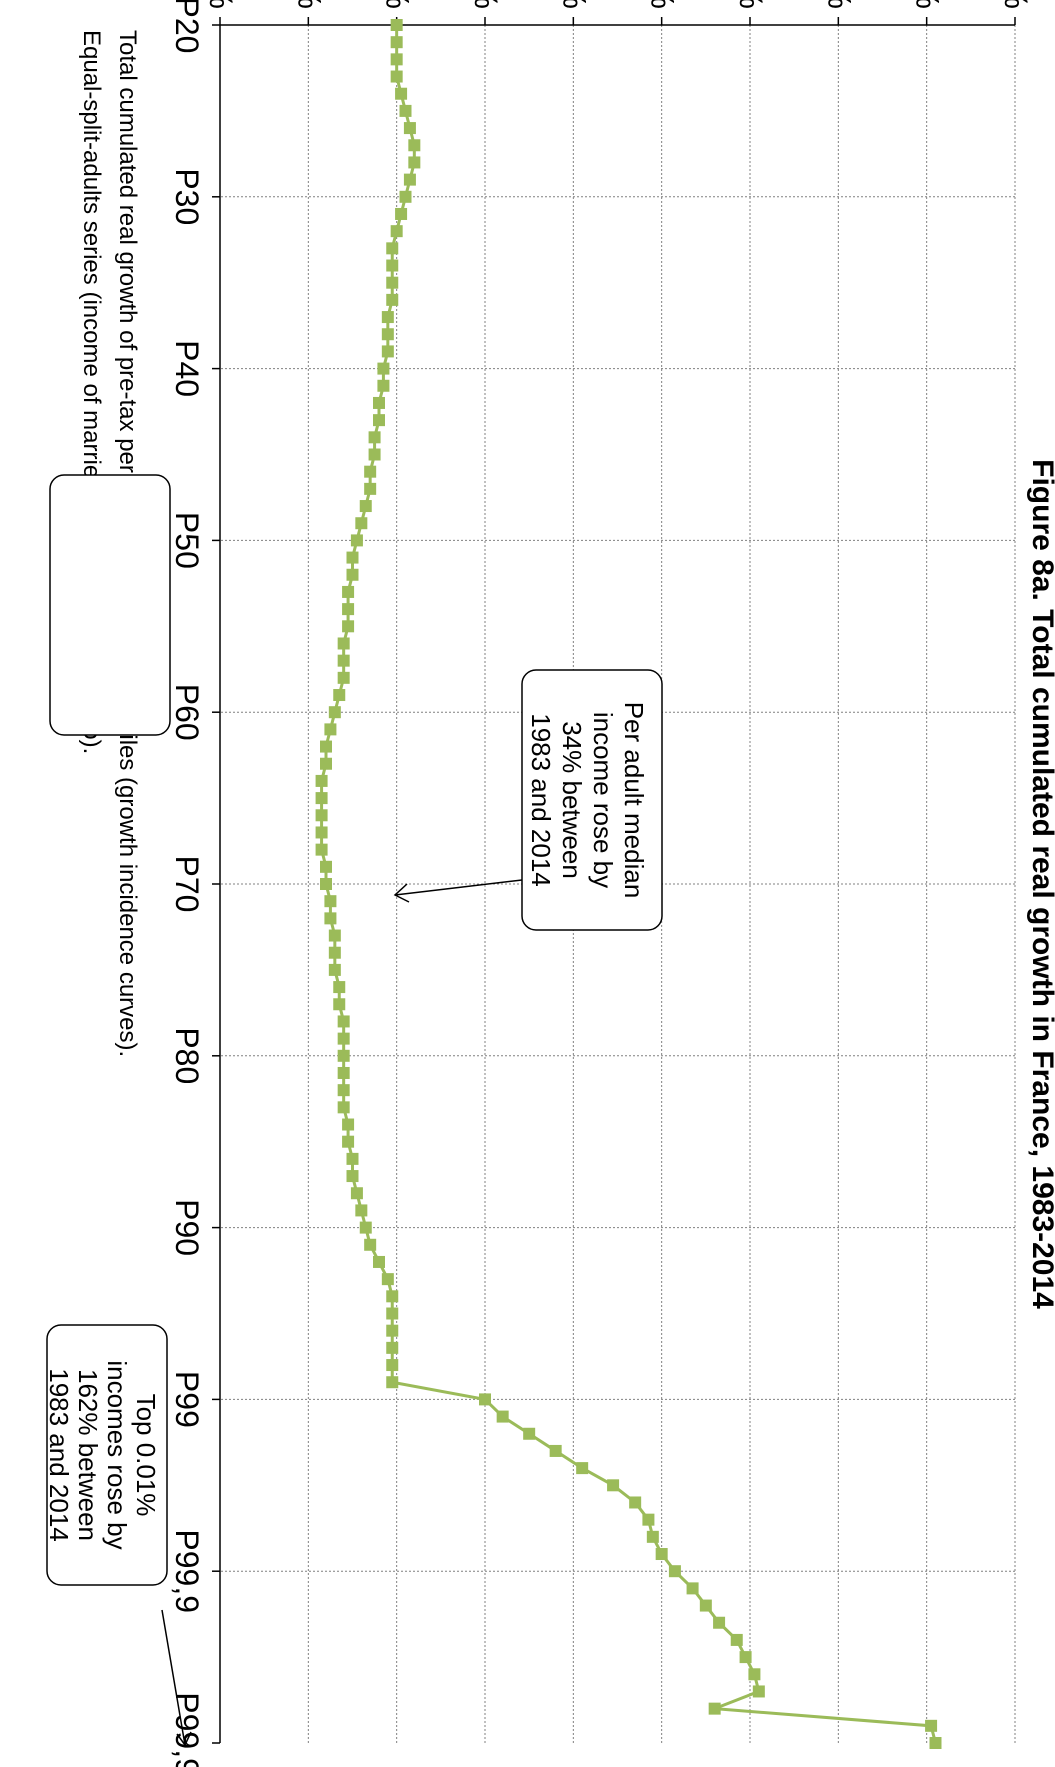 The height and width of the screenshot is (1767, 1055). Describe the element at coordinates (928, 4) in the screenshot. I see `y-tick-label: 160%` at that location.